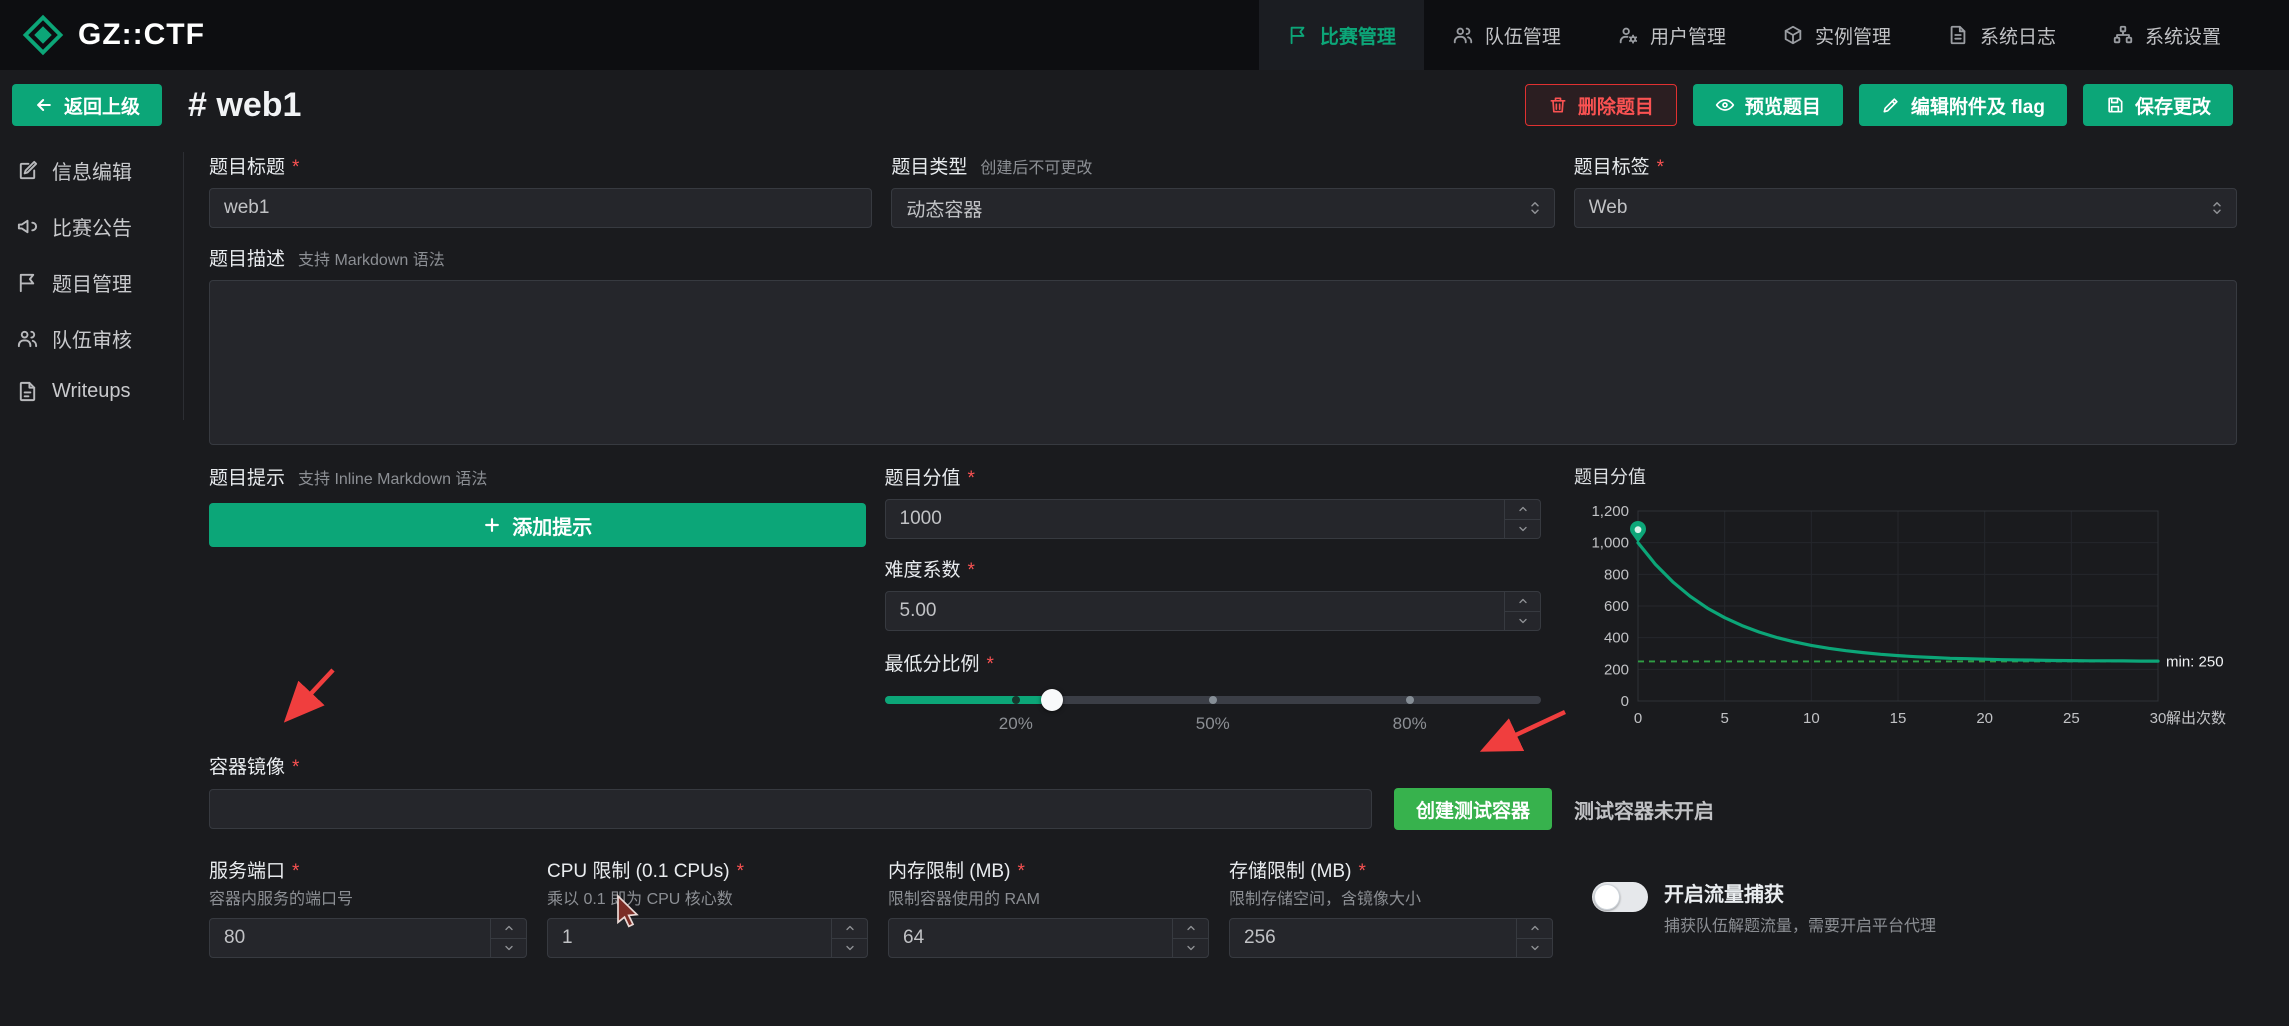 This screenshot has width=2289, height=1026. I want to click on megaphone-icon, so click(27, 226).